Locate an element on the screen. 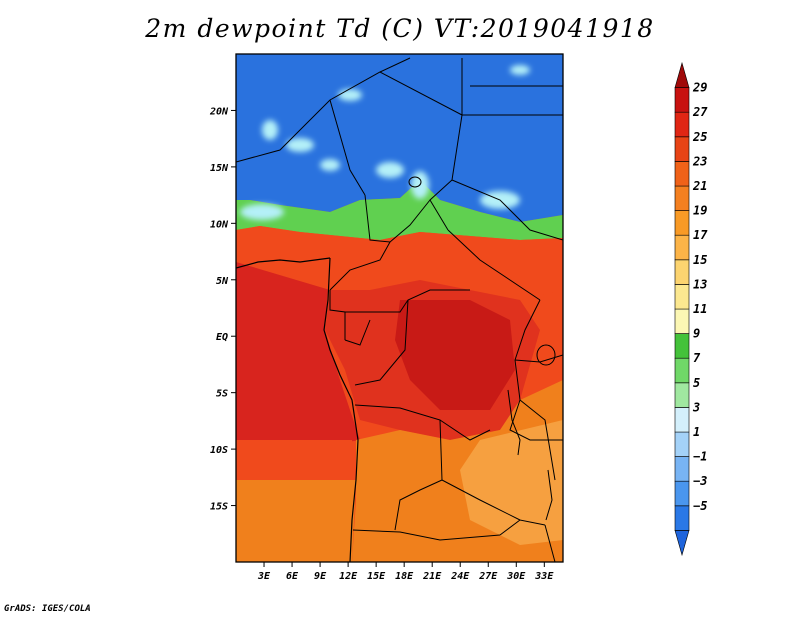  lon-tick-label: 12E is located at coordinates (348, 576).